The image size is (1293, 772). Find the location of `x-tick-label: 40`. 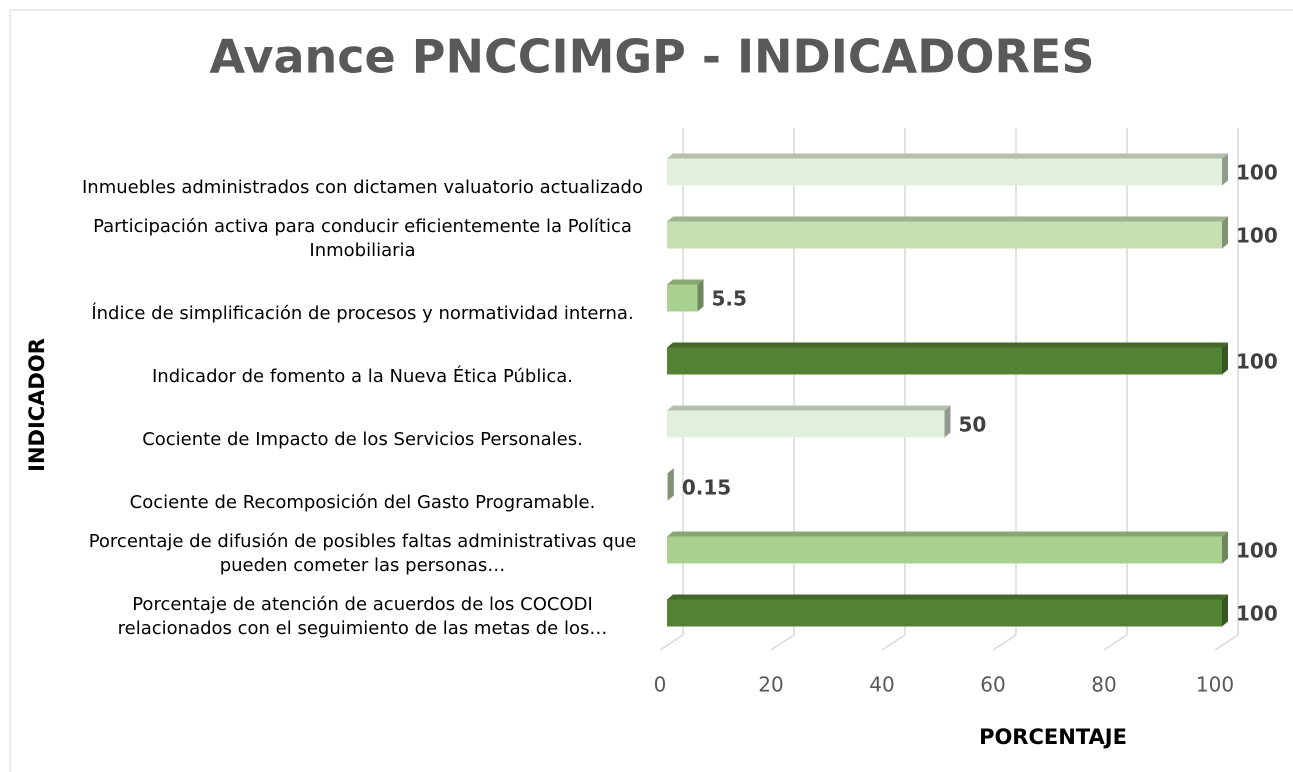

x-tick-label: 40 is located at coordinates (881, 685).